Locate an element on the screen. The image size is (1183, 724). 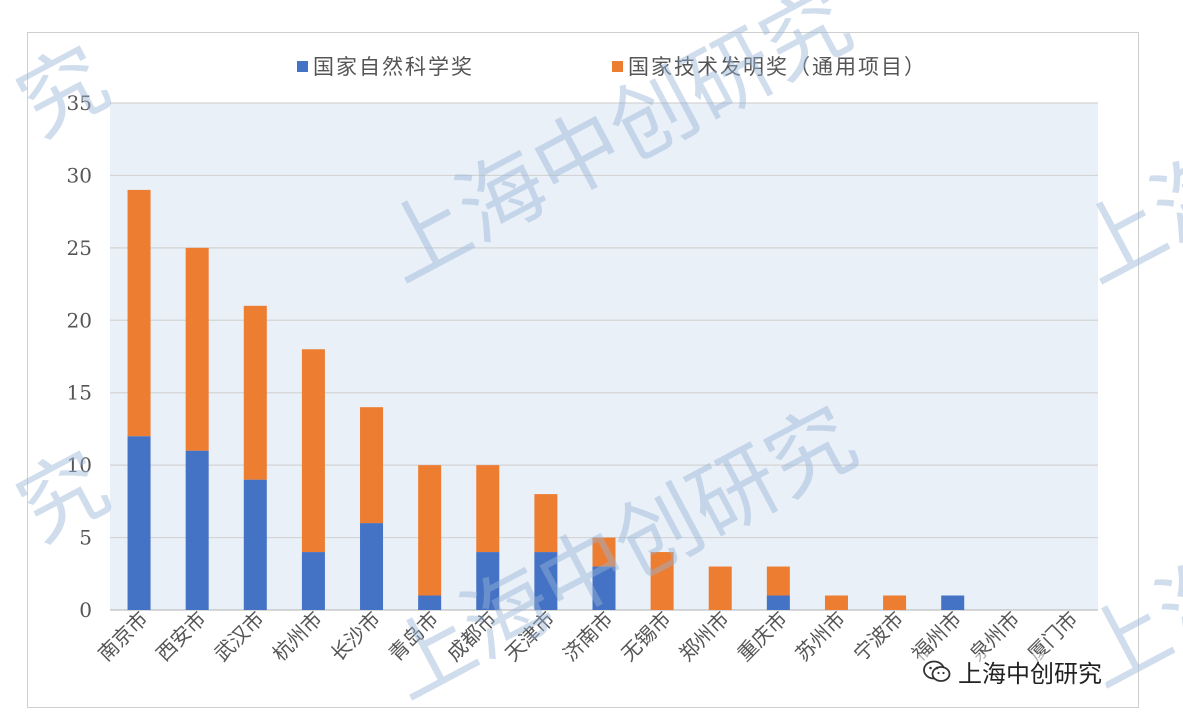
y-tick-label: 35 is located at coordinates (79, 103).